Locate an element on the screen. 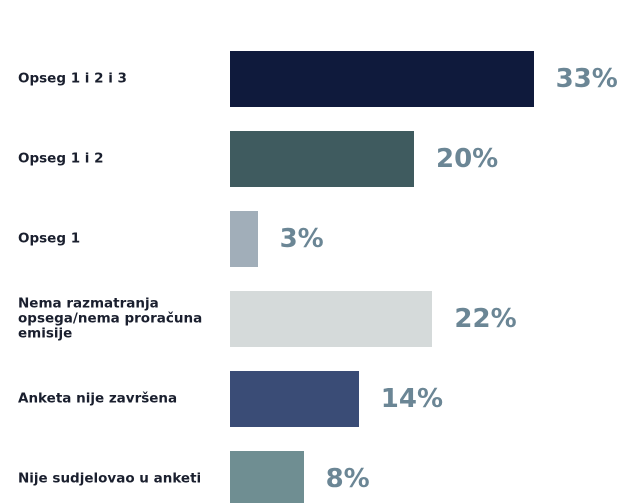 The width and height of the screenshot is (623, 503). value-label: 8% is located at coordinates (347, 479).